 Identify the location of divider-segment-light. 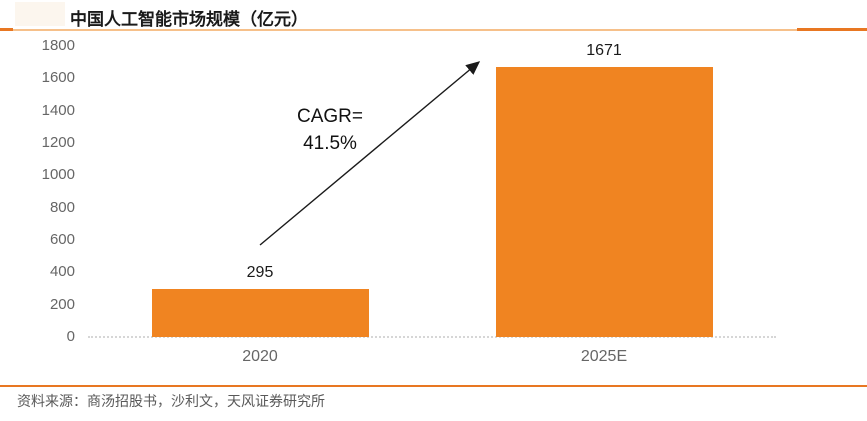
(405, 30).